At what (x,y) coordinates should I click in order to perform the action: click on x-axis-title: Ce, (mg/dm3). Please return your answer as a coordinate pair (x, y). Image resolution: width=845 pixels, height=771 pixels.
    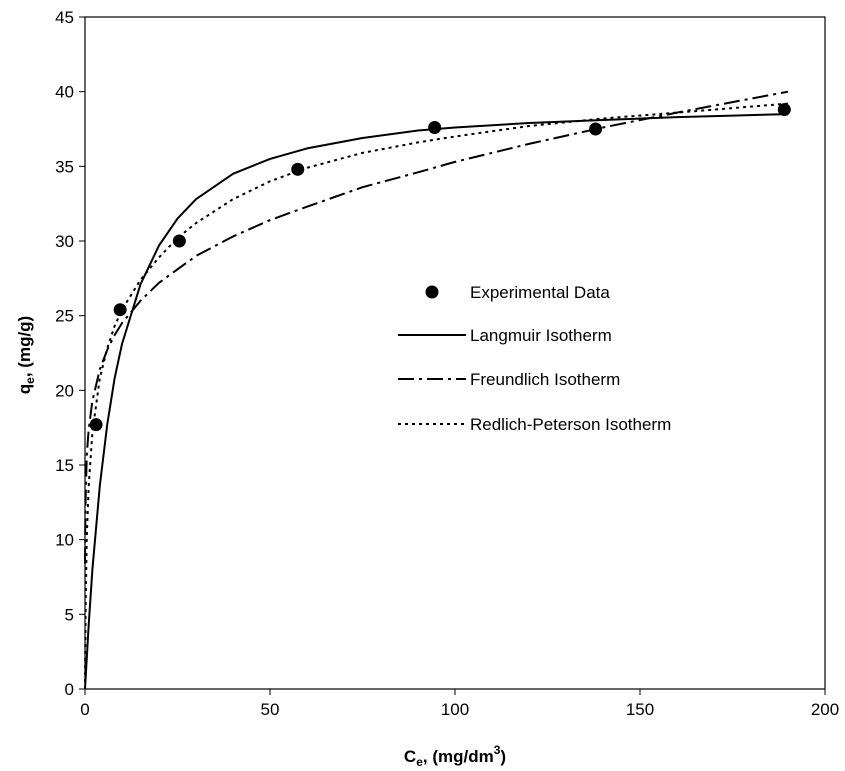
    Looking at the image, I should click on (455, 756).